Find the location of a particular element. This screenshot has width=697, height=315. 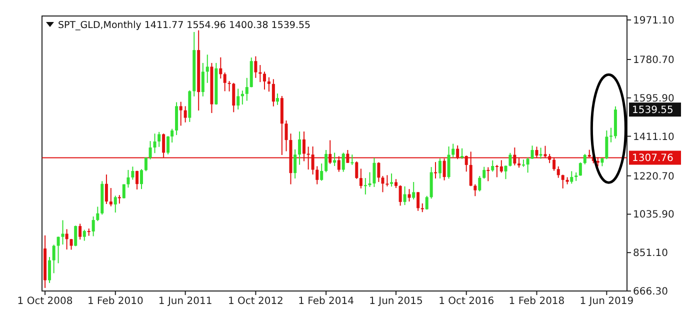

text: 1539.55 is located at coordinates (653, 110).